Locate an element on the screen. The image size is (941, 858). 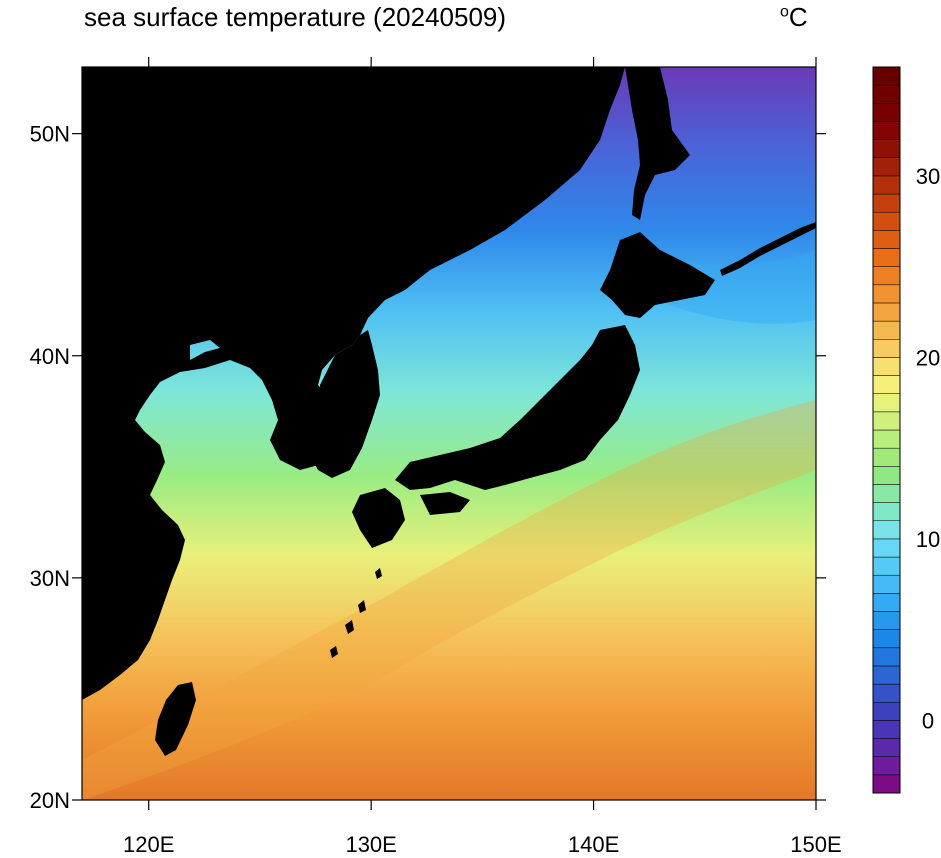
colorbar-tick-label: 0 is located at coordinates (928, 720).